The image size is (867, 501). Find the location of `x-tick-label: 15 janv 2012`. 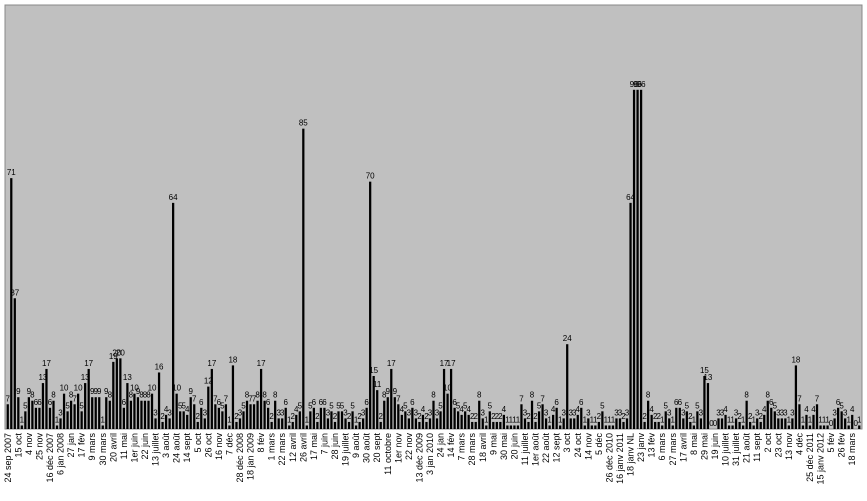

x-tick-label: 15 janv 2012 is located at coordinates (821, 459).